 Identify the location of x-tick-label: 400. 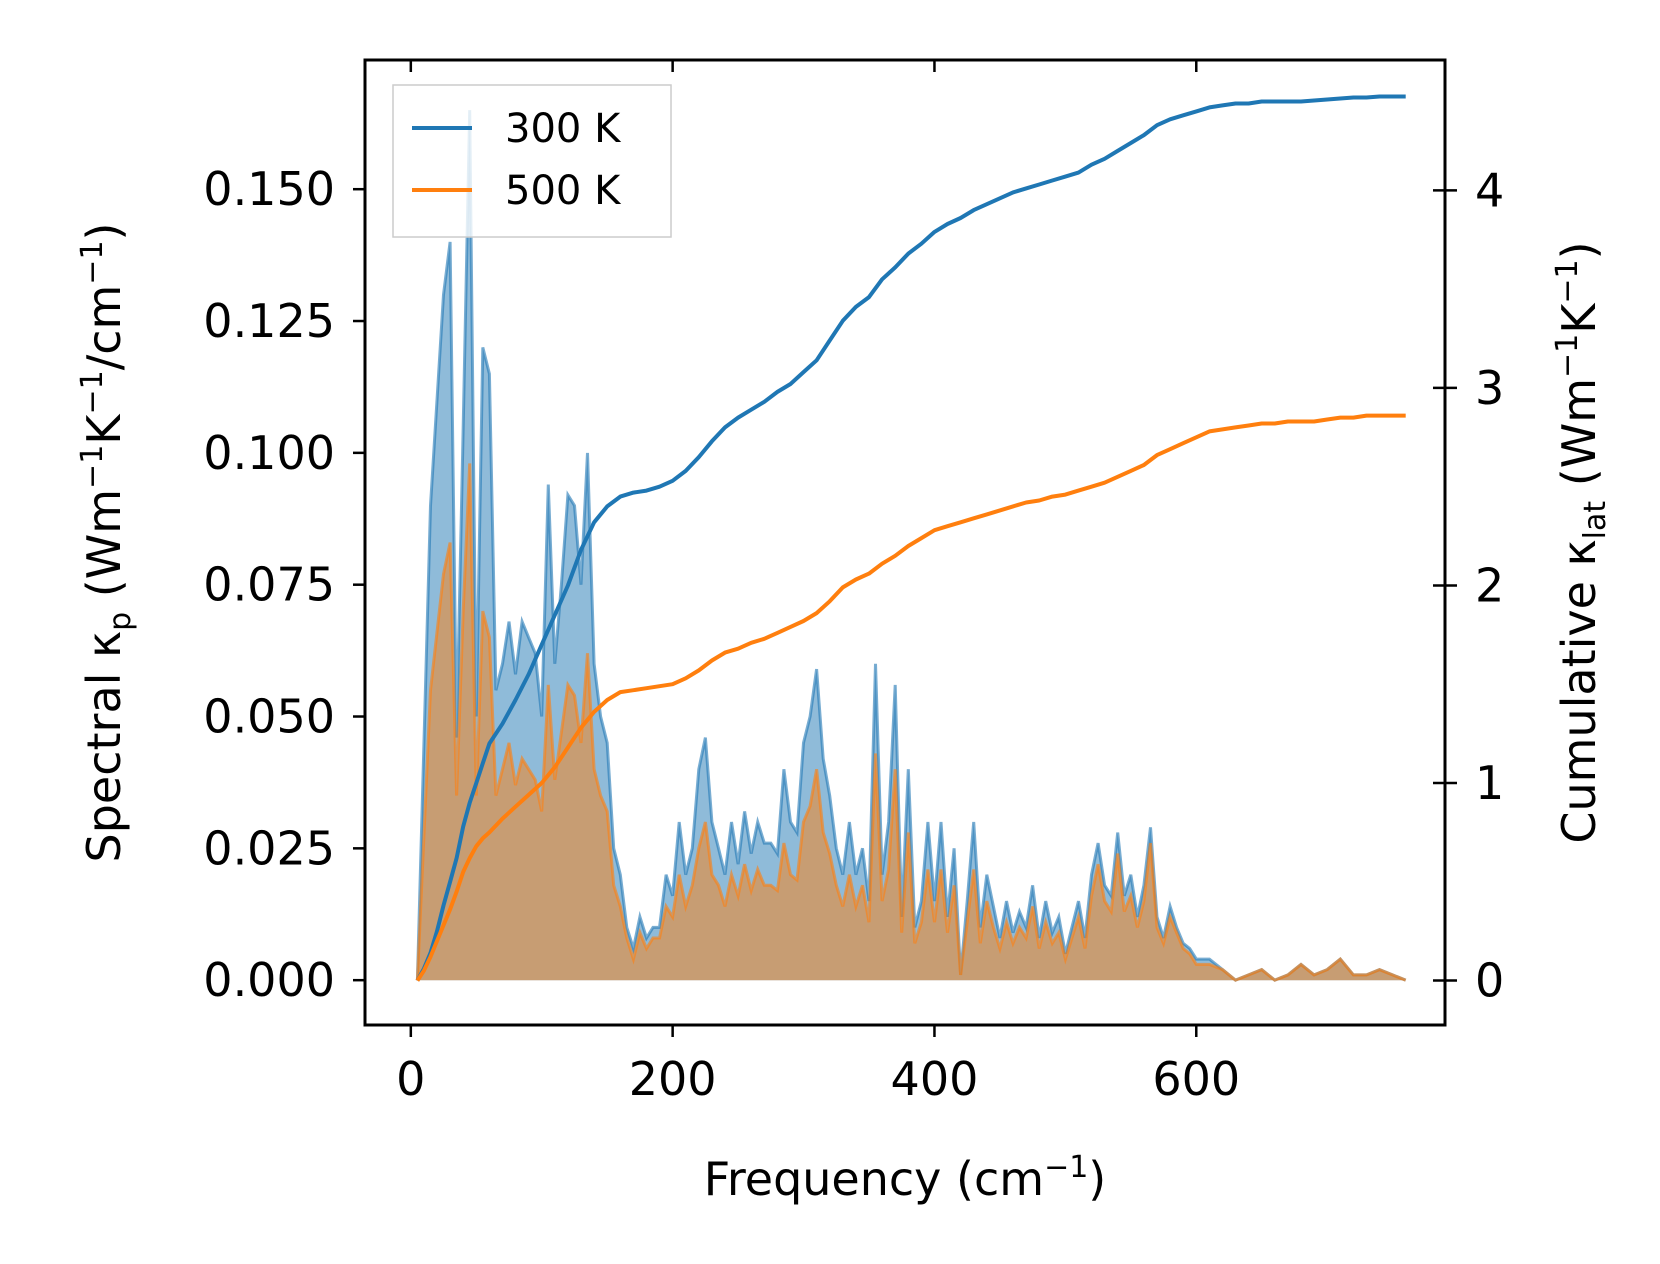
(935, 1079).